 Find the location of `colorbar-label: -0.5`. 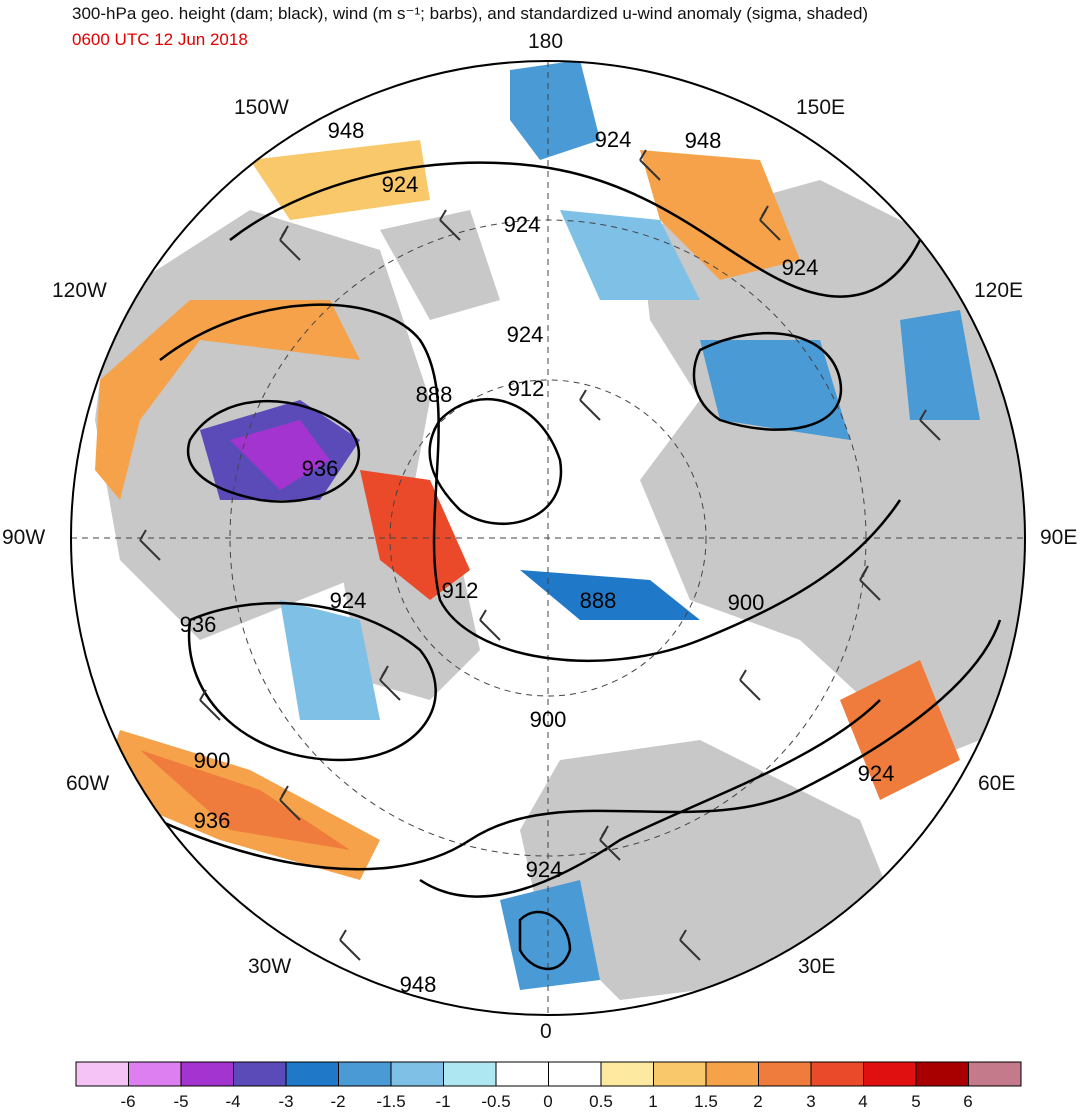

colorbar-label: -0.5 is located at coordinates (496, 1101).